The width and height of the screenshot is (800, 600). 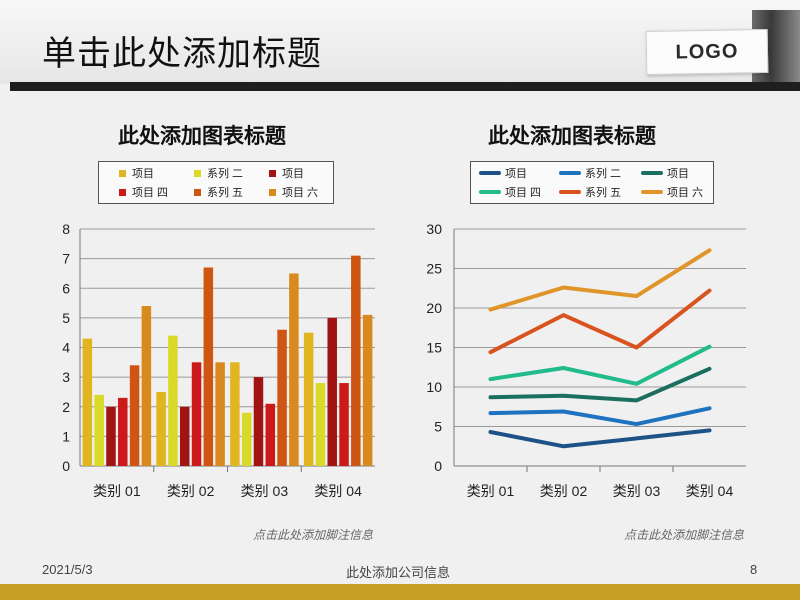 What do you see at coordinates (191, 491) in the screenshot?
I see `x-tick-label: 类别 02` at bounding box center [191, 491].